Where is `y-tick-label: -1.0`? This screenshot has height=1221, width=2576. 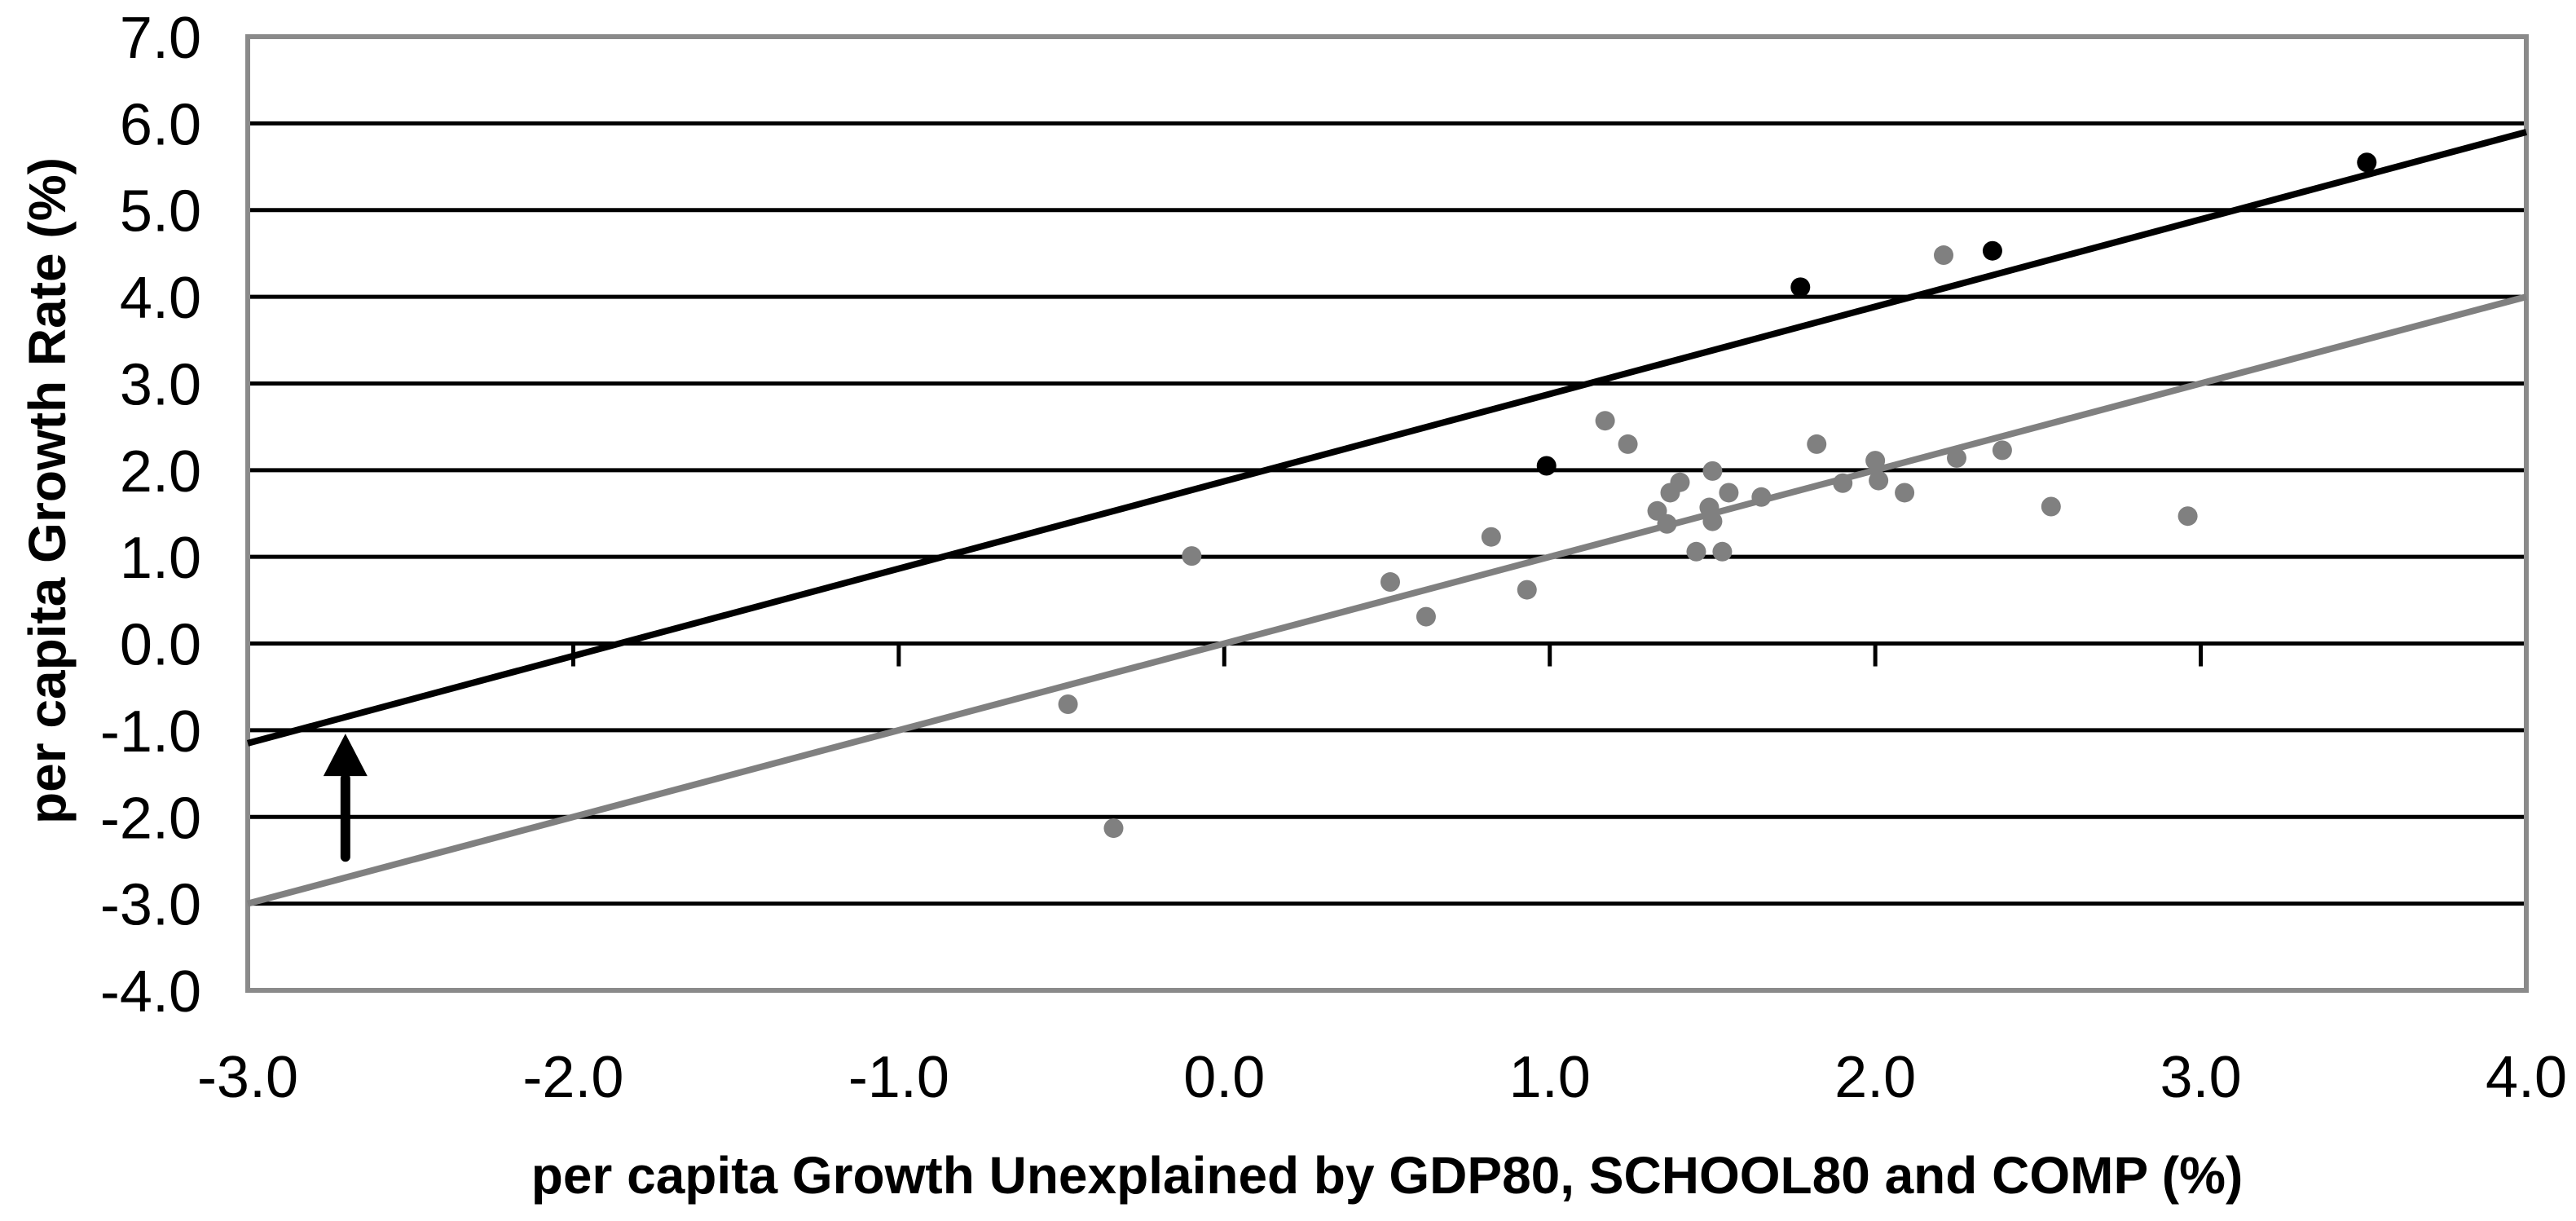
y-tick-label: -1.0 is located at coordinates (150, 732).